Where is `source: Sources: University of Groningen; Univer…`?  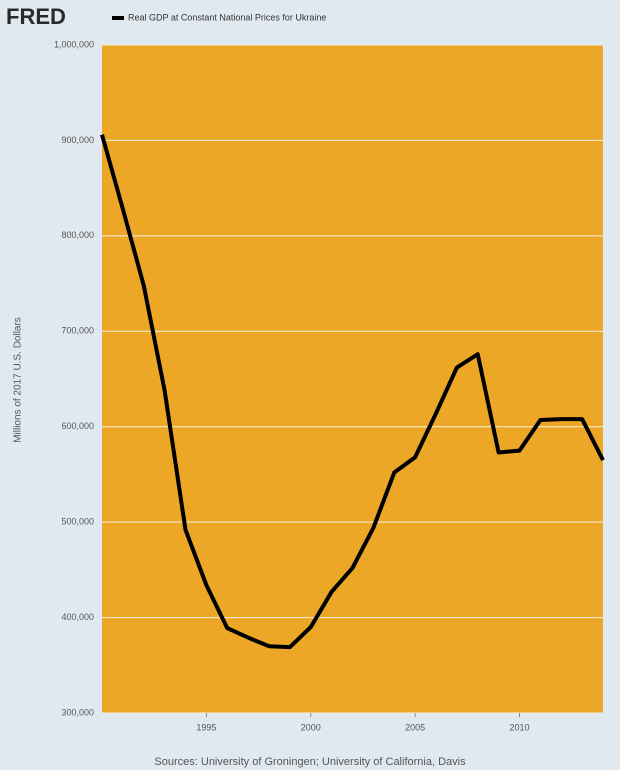 source: Sources: University of Groningen; Univer… is located at coordinates (310, 762).